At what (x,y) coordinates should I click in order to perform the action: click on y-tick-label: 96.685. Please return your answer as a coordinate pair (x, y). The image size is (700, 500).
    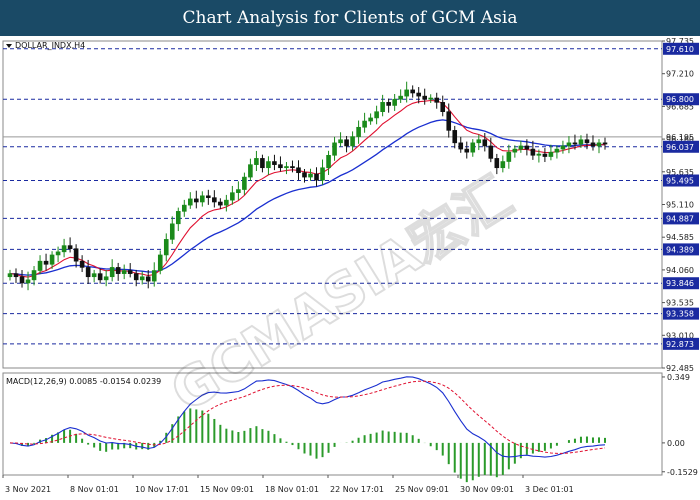
    Looking at the image, I should click on (680, 106).